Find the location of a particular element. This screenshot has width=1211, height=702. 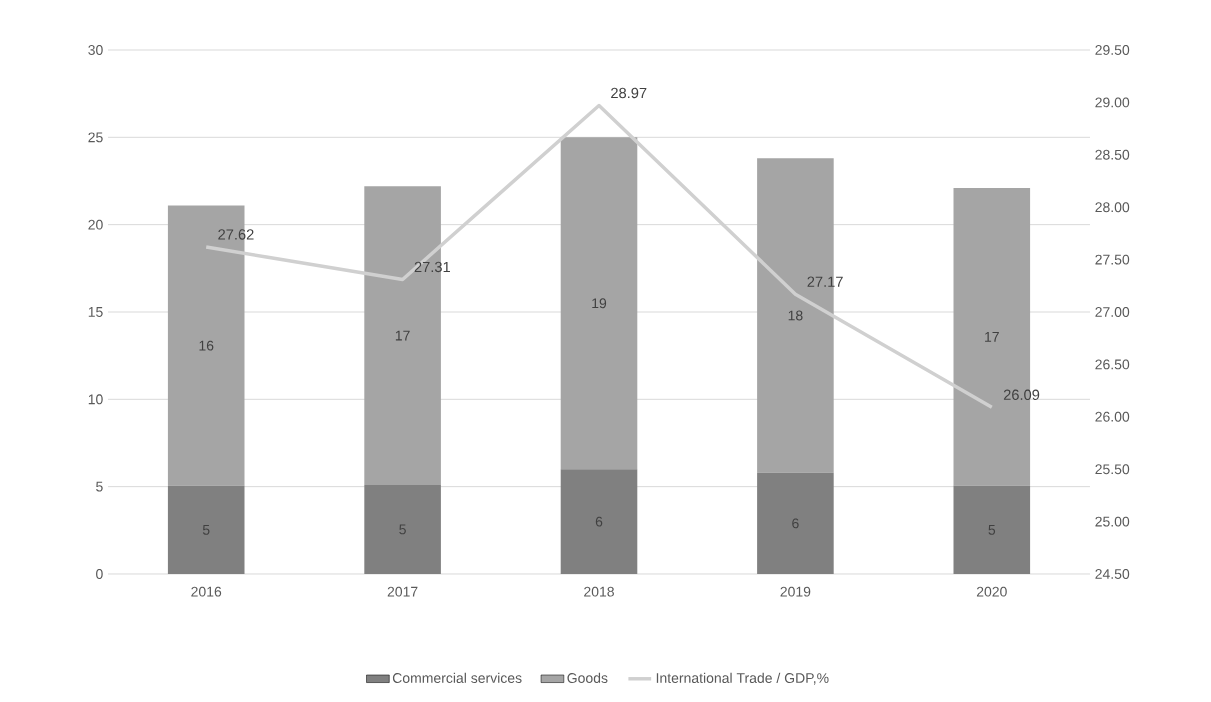

legend-label: Goods is located at coordinates (587, 677).